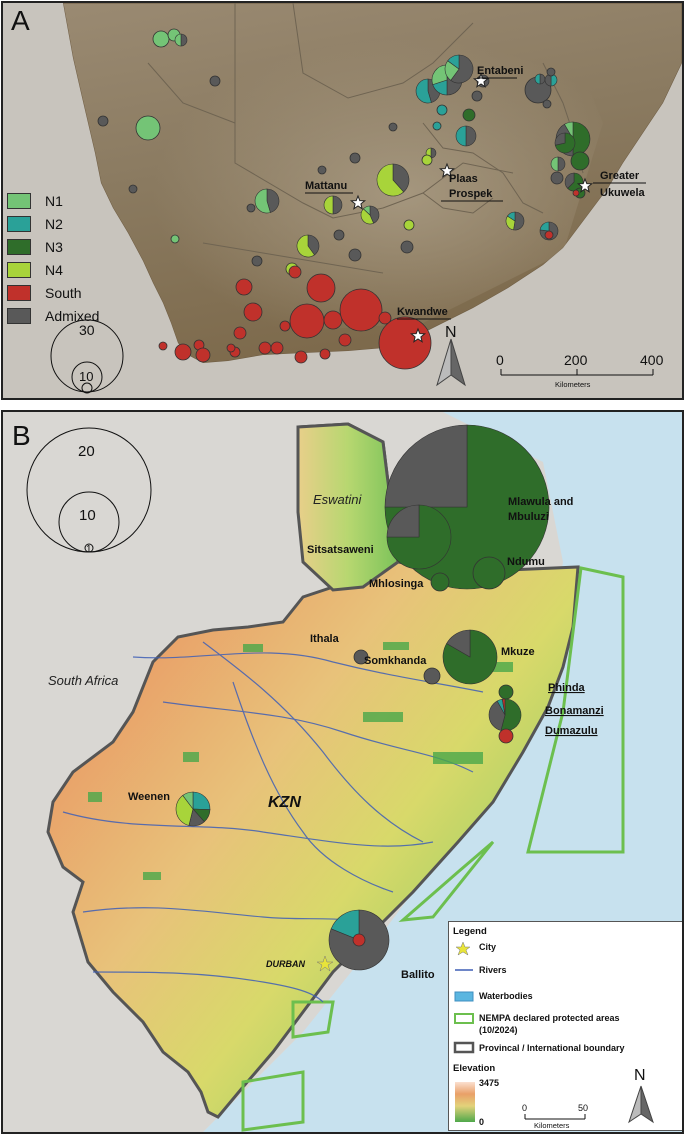 The image size is (685, 1134). What do you see at coordinates (500, 71) in the screenshot?
I see `place-entabeni: Entabeni` at bounding box center [500, 71].